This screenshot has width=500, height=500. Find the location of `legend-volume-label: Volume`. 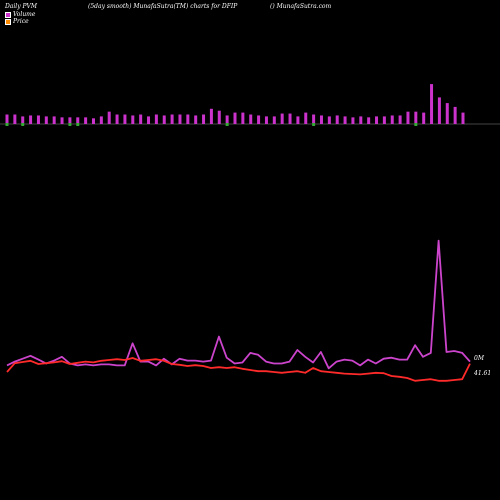

legend-volume-label: Volume is located at coordinates (24, 14).